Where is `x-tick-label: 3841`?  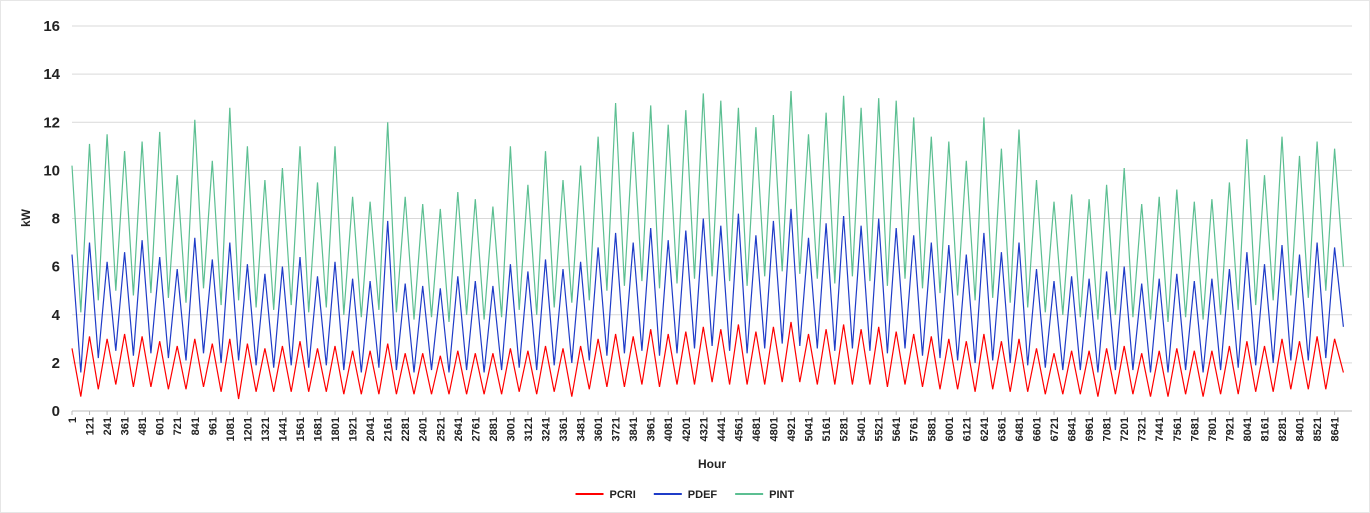 x-tick-label: 3841 is located at coordinates (634, 429).